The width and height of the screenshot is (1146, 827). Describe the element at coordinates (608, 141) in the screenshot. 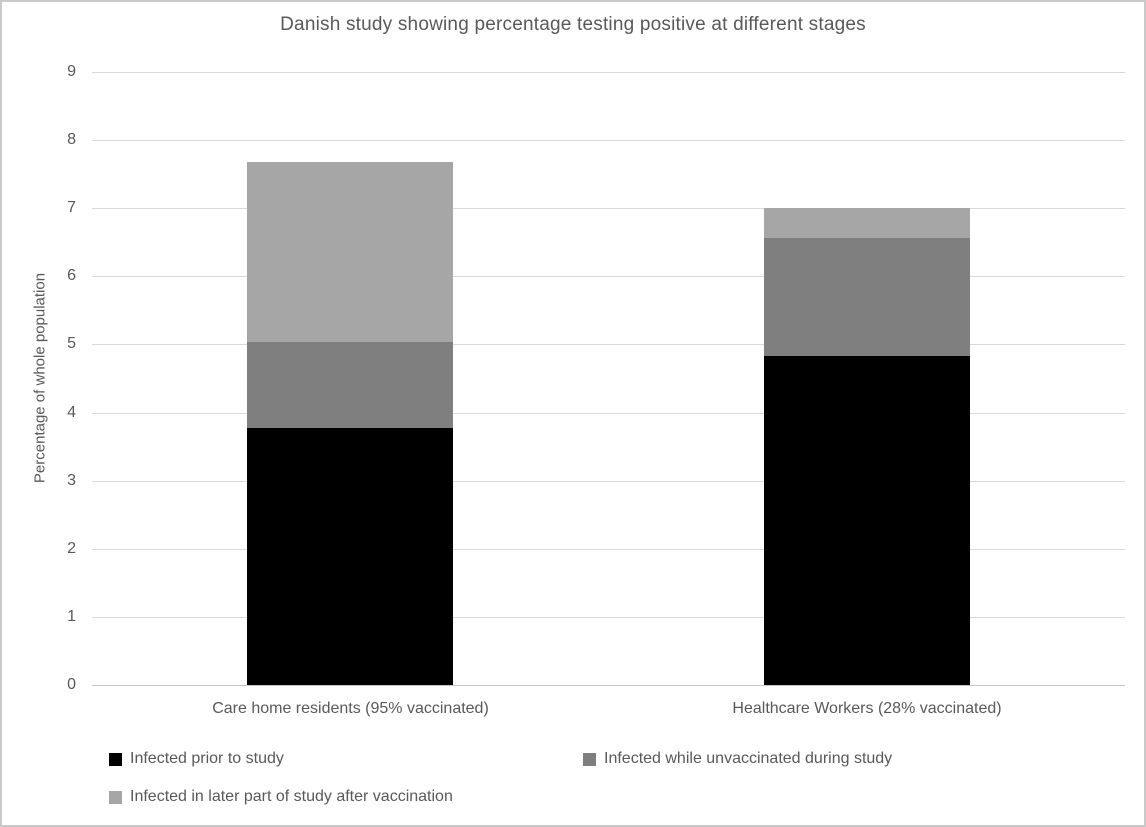

I see `gridline-y8` at that location.